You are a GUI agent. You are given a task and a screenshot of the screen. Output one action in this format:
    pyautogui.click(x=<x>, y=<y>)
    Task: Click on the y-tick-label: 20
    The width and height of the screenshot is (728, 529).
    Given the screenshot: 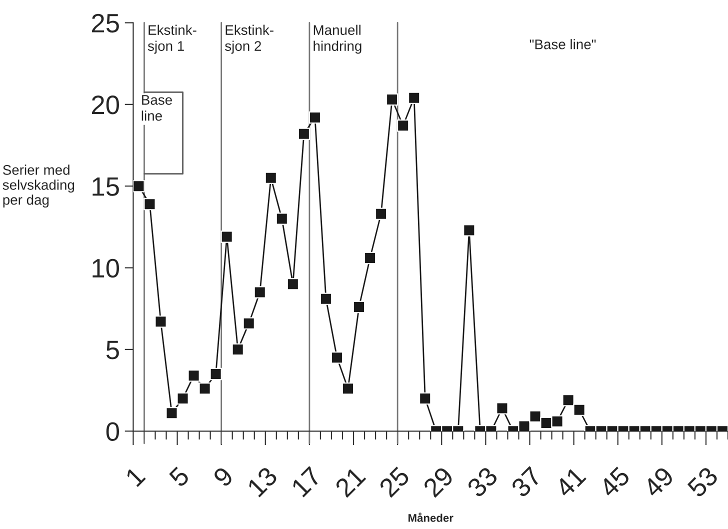 What is the action you would take?
    pyautogui.click(x=105, y=105)
    